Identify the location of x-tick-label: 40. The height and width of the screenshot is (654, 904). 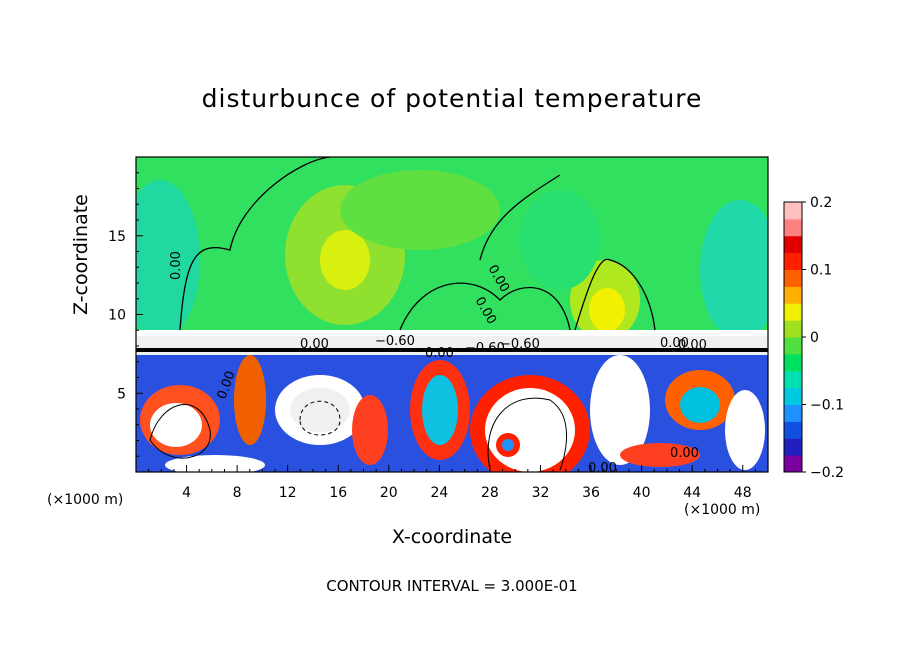
(642, 493).